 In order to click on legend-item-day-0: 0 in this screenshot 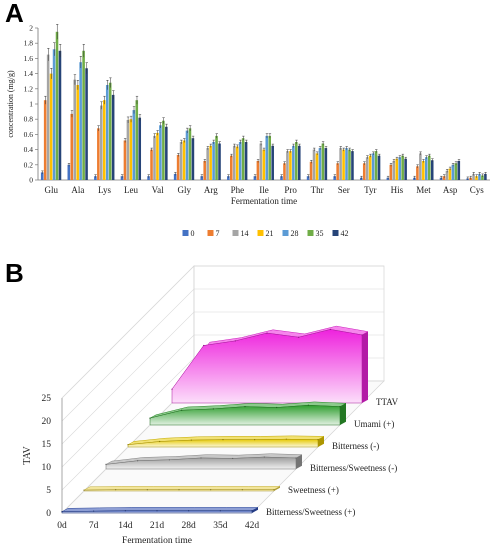, I will do `click(188, 233)`.